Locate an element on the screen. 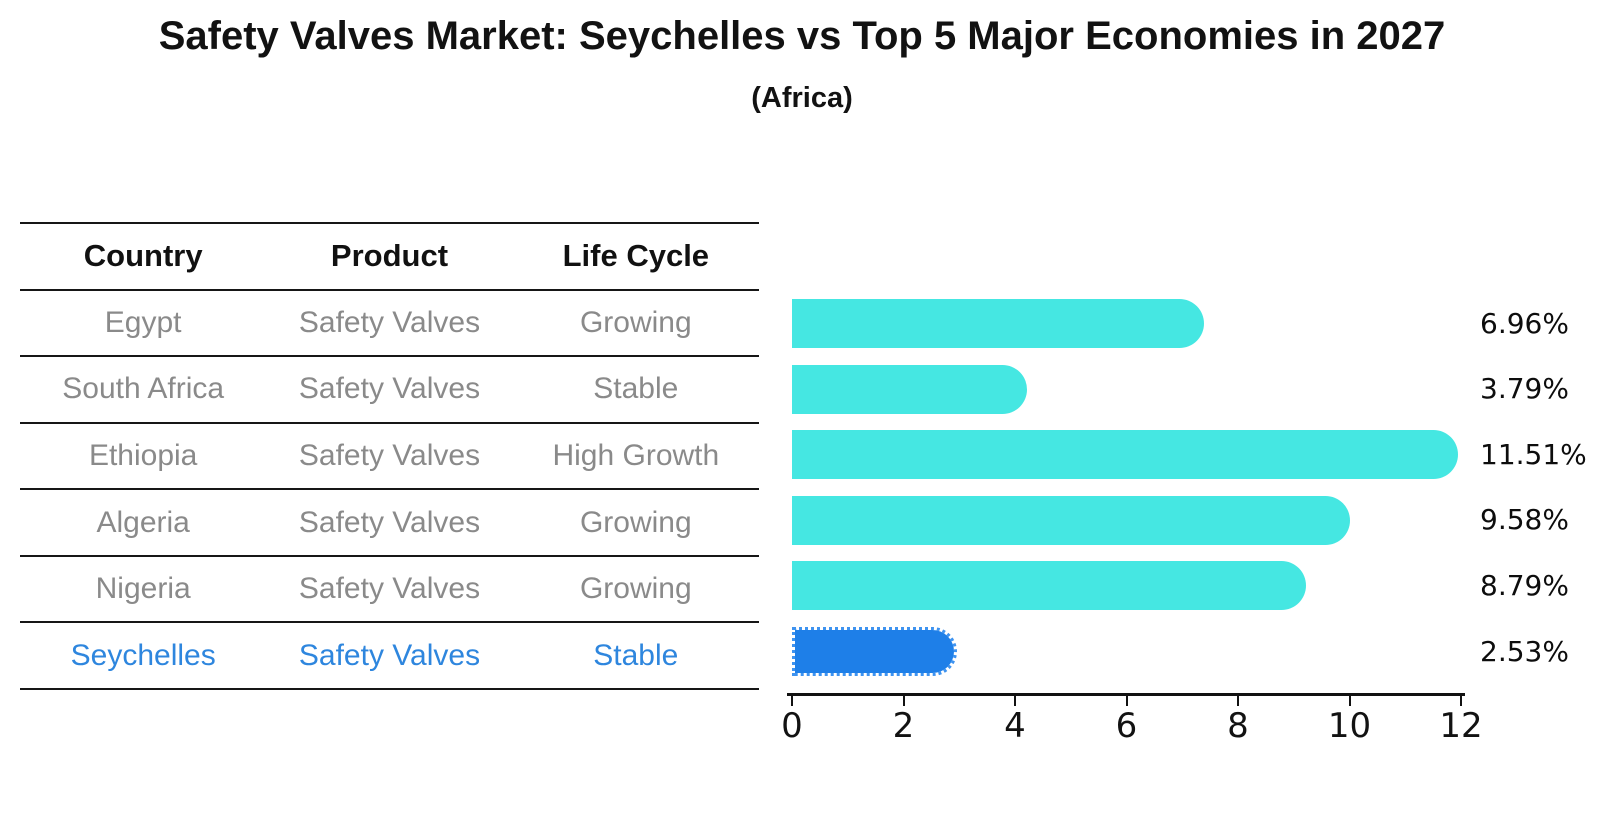 This screenshot has height=823, width=1604. table-row: Seychelles Safety Valves Stable is located at coordinates (389, 656).